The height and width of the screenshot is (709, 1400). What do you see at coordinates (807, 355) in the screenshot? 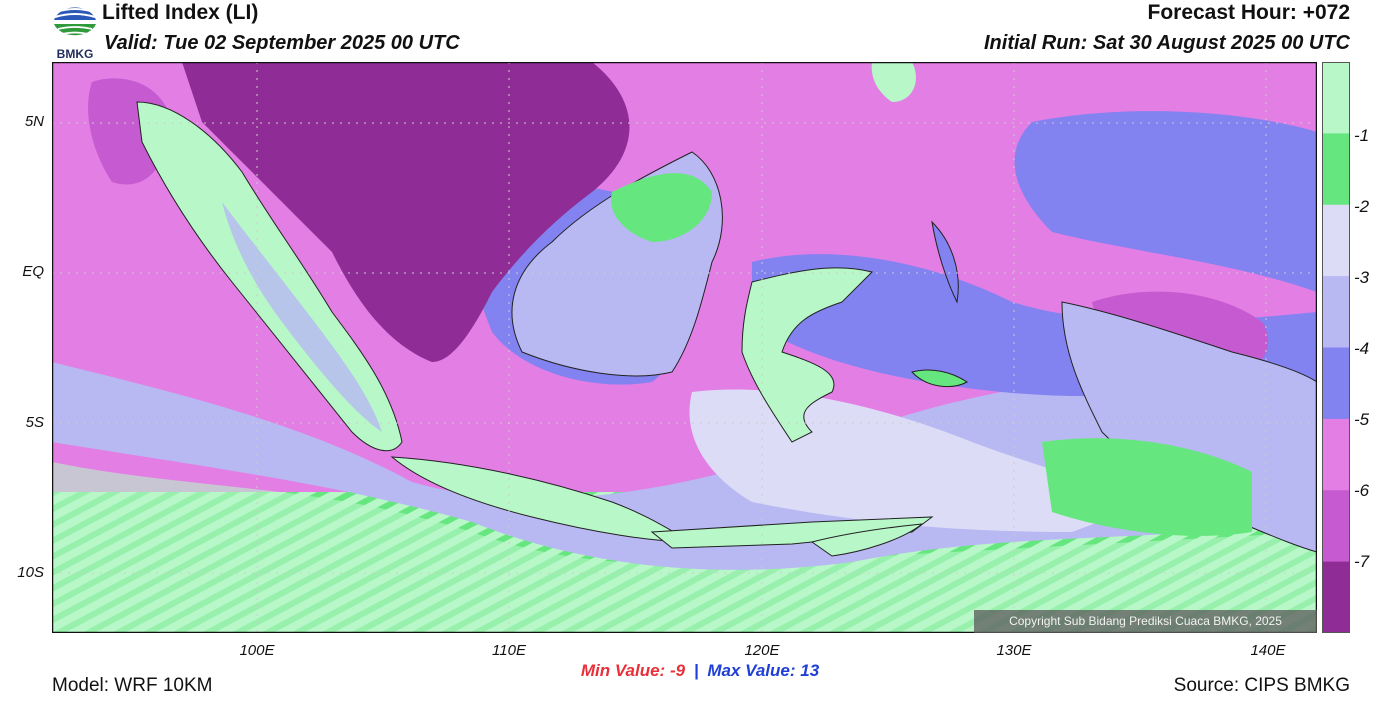
I see `sulawesi` at bounding box center [807, 355].